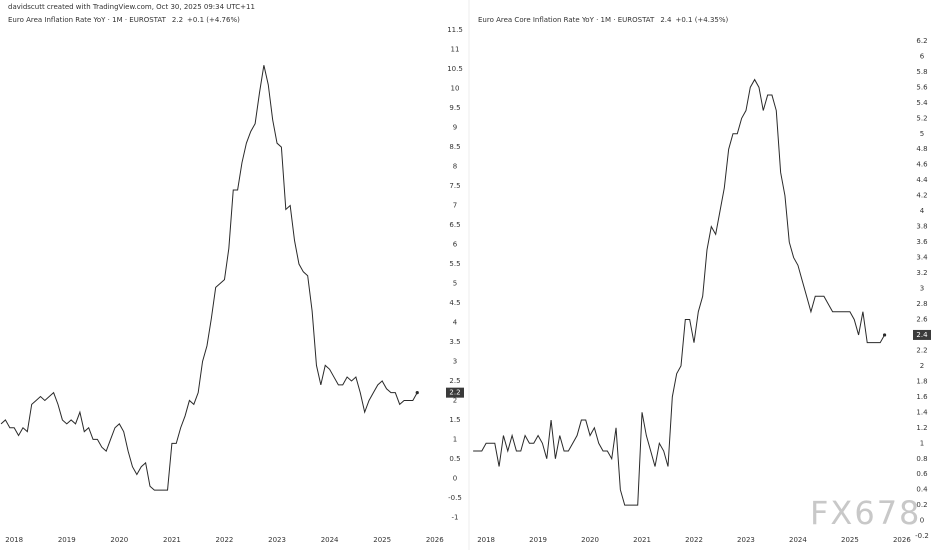  What do you see at coordinates (454, 459) in the screenshot?
I see `y-tick-label: 0.5` at bounding box center [454, 459].